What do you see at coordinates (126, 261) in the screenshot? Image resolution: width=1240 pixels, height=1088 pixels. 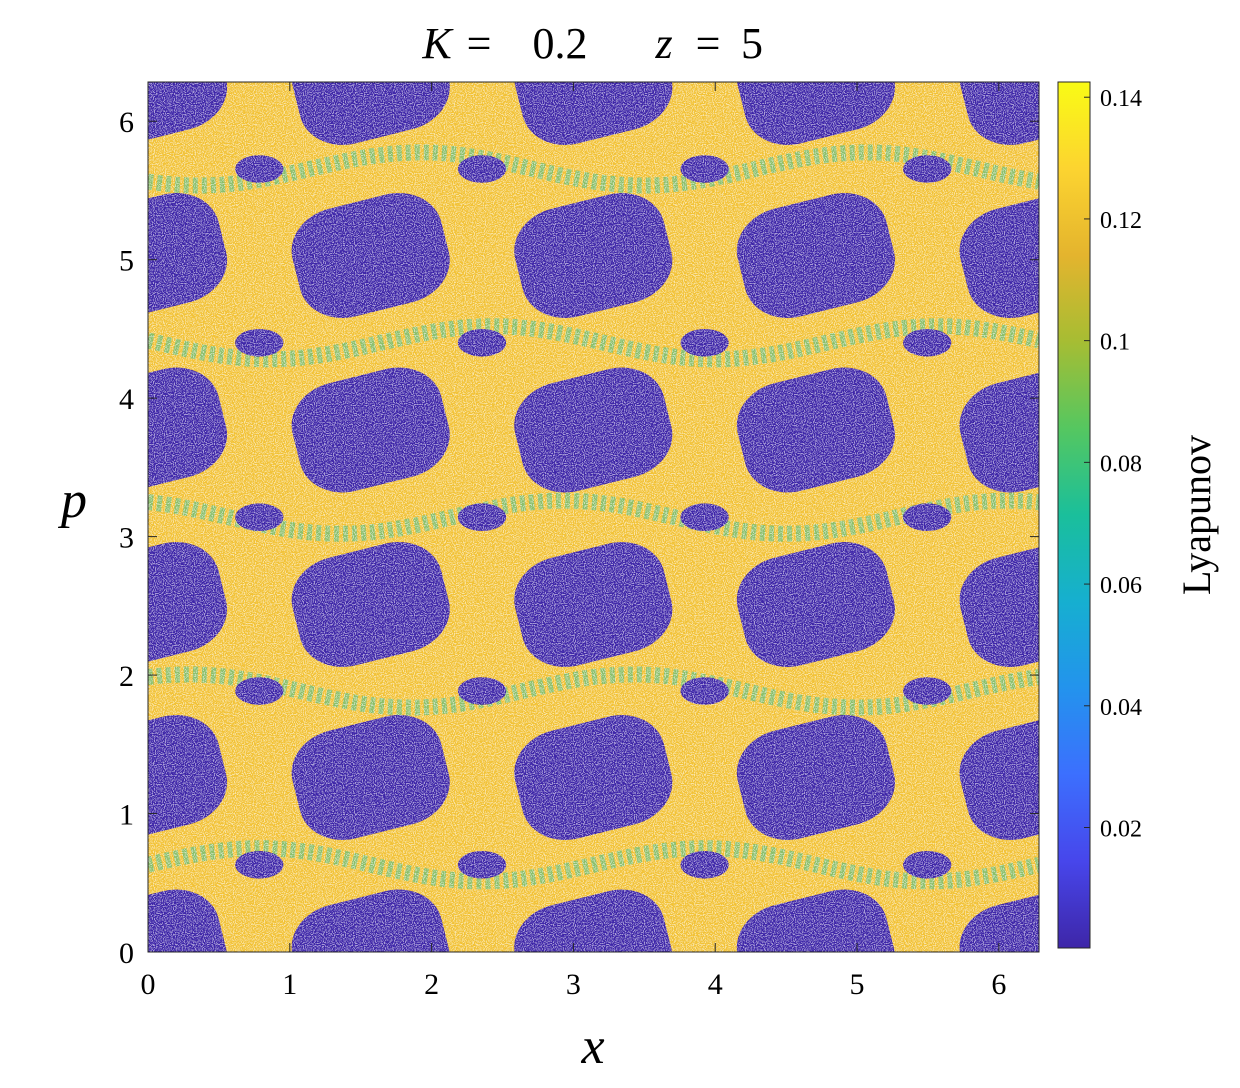 I see `y-tick-label: 5` at bounding box center [126, 261].